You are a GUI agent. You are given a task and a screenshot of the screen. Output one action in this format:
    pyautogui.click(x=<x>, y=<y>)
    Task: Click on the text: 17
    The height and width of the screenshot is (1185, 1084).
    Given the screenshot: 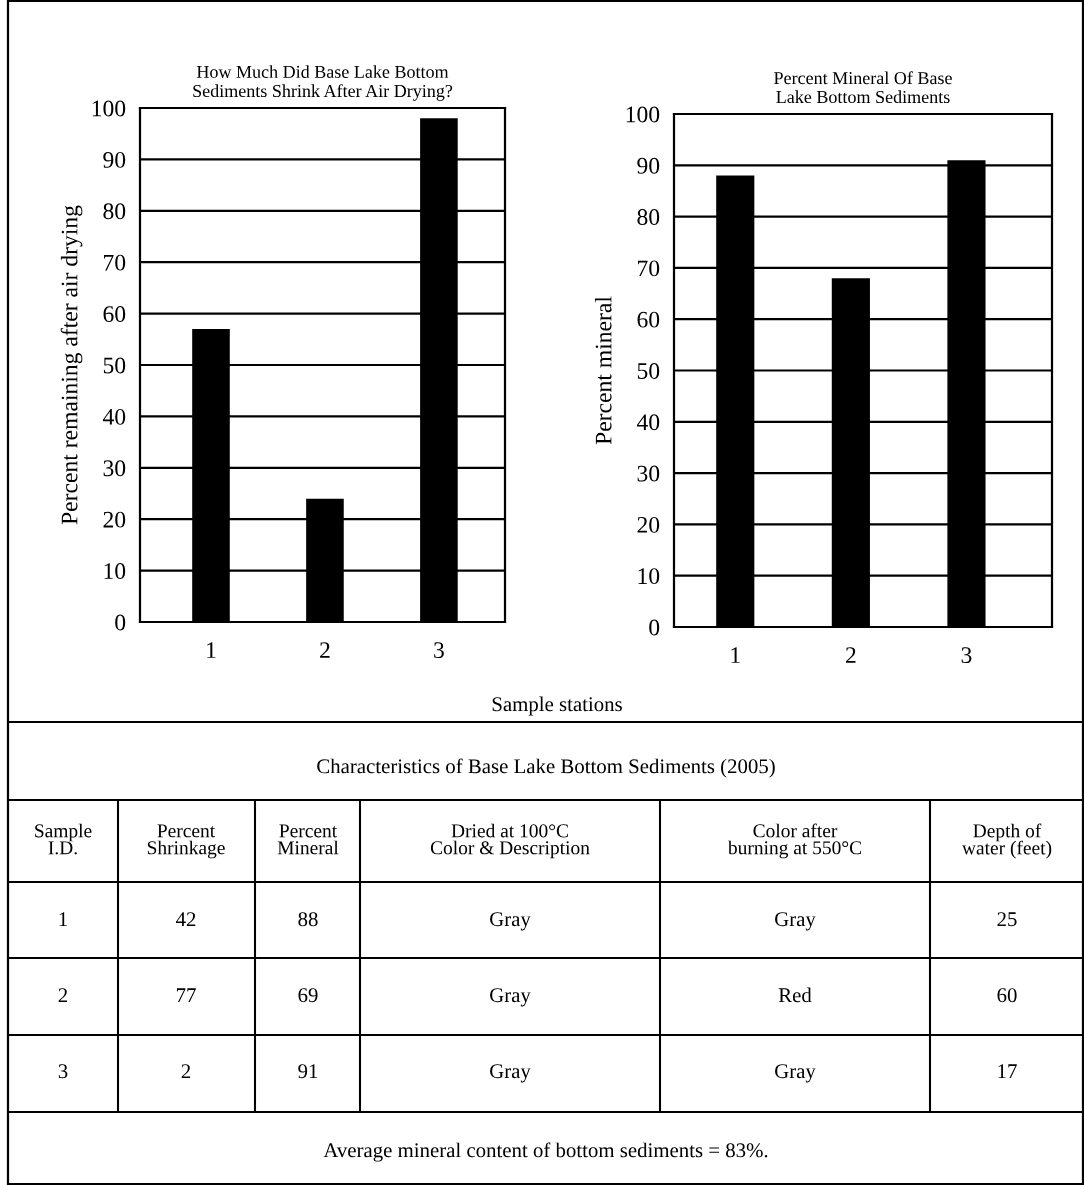 What is the action you would take?
    pyautogui.click(x=1007, y=1071)
    